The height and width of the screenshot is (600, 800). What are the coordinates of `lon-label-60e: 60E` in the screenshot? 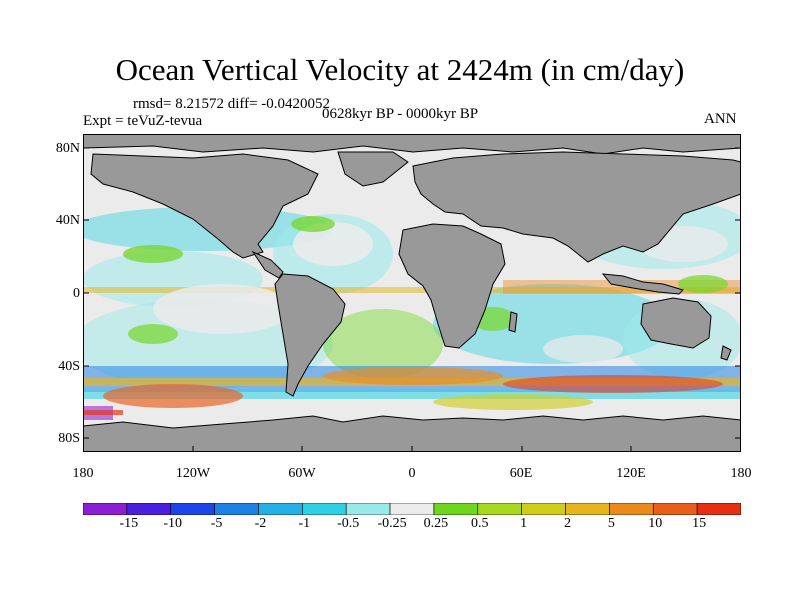 It's located at (521, 473).